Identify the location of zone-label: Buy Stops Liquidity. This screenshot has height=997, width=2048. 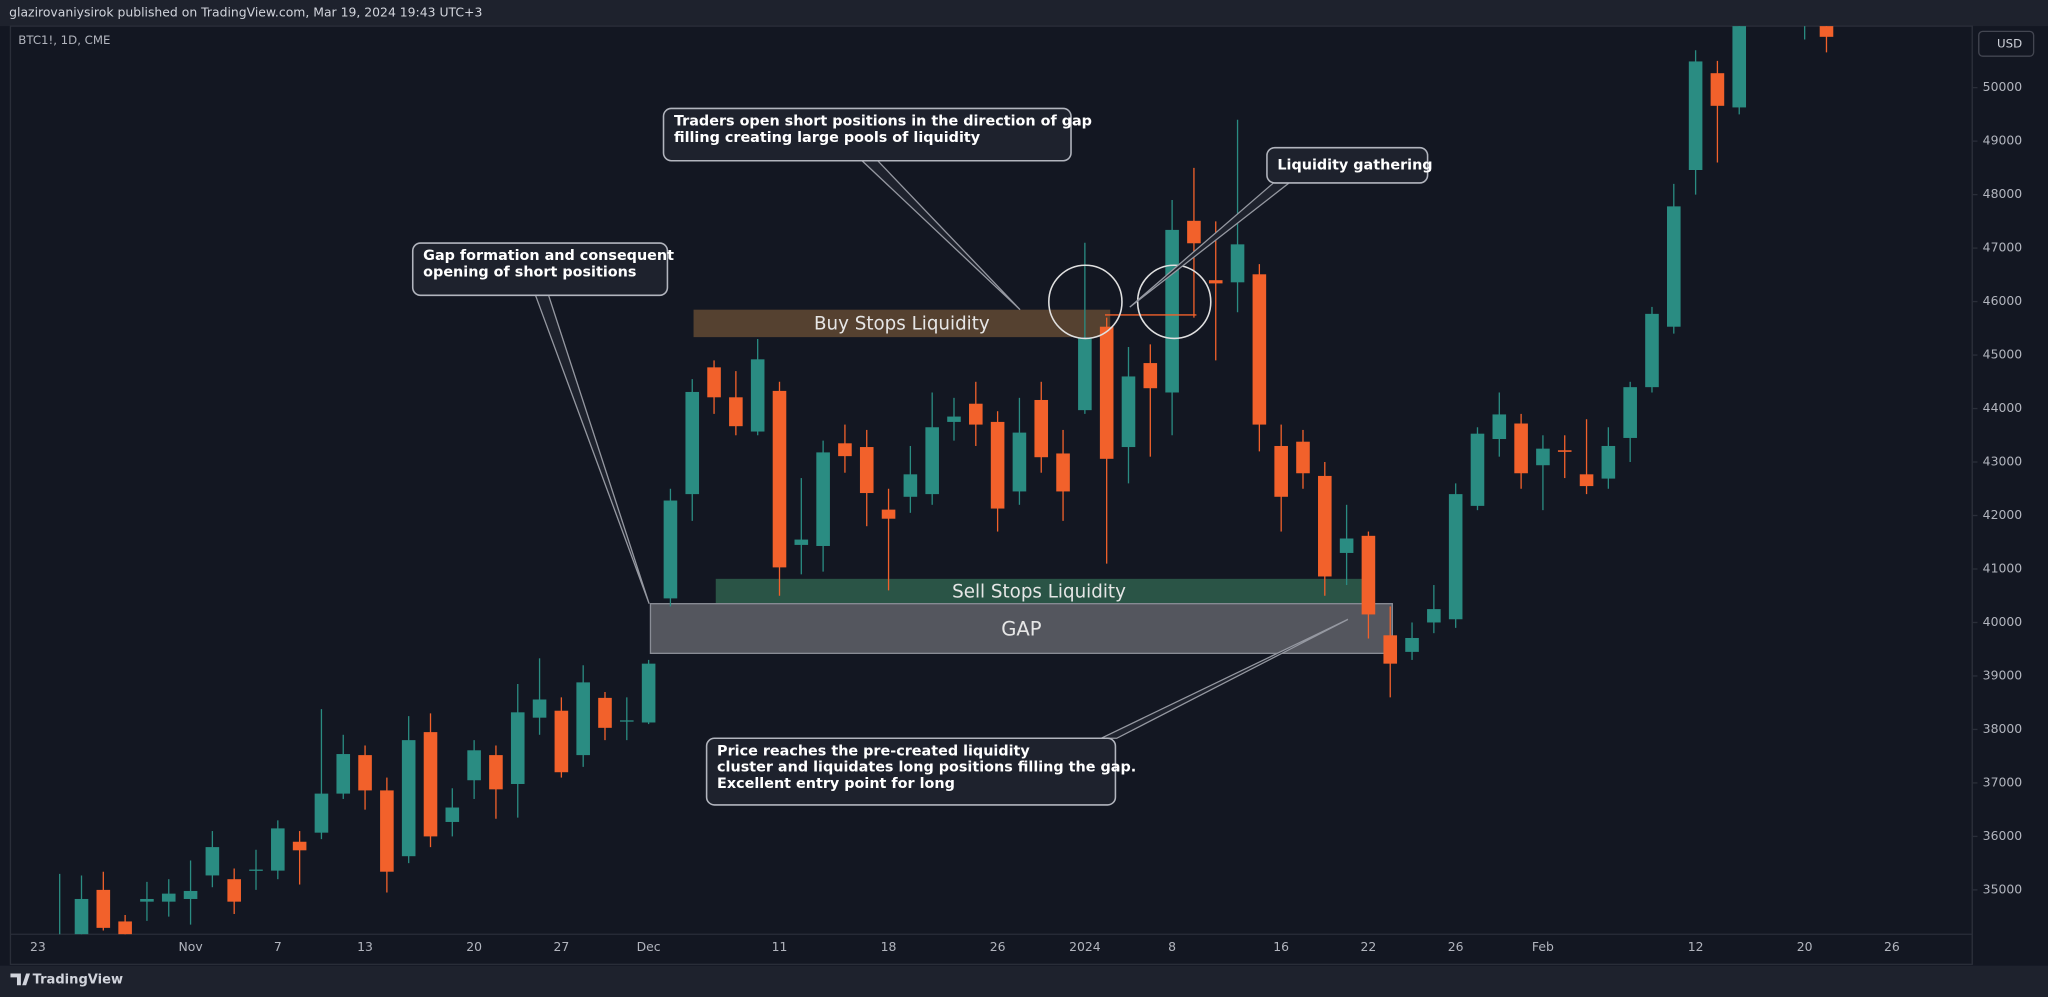
(902, 324).